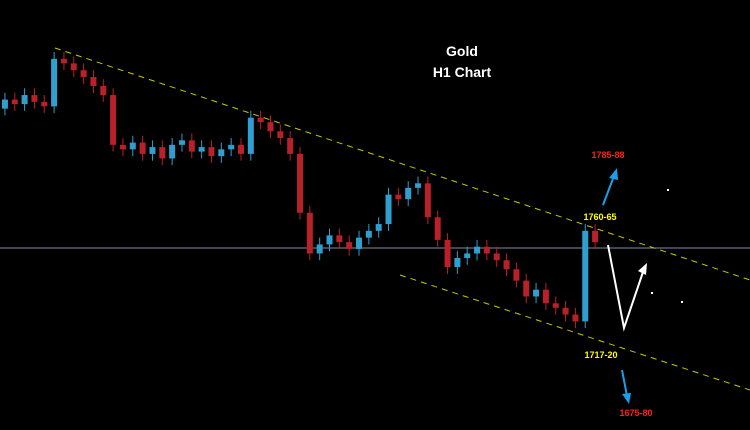 The width and height of the screenshot is (750, 430). I want to click on level-label: 1760-65, so click(599, 217).